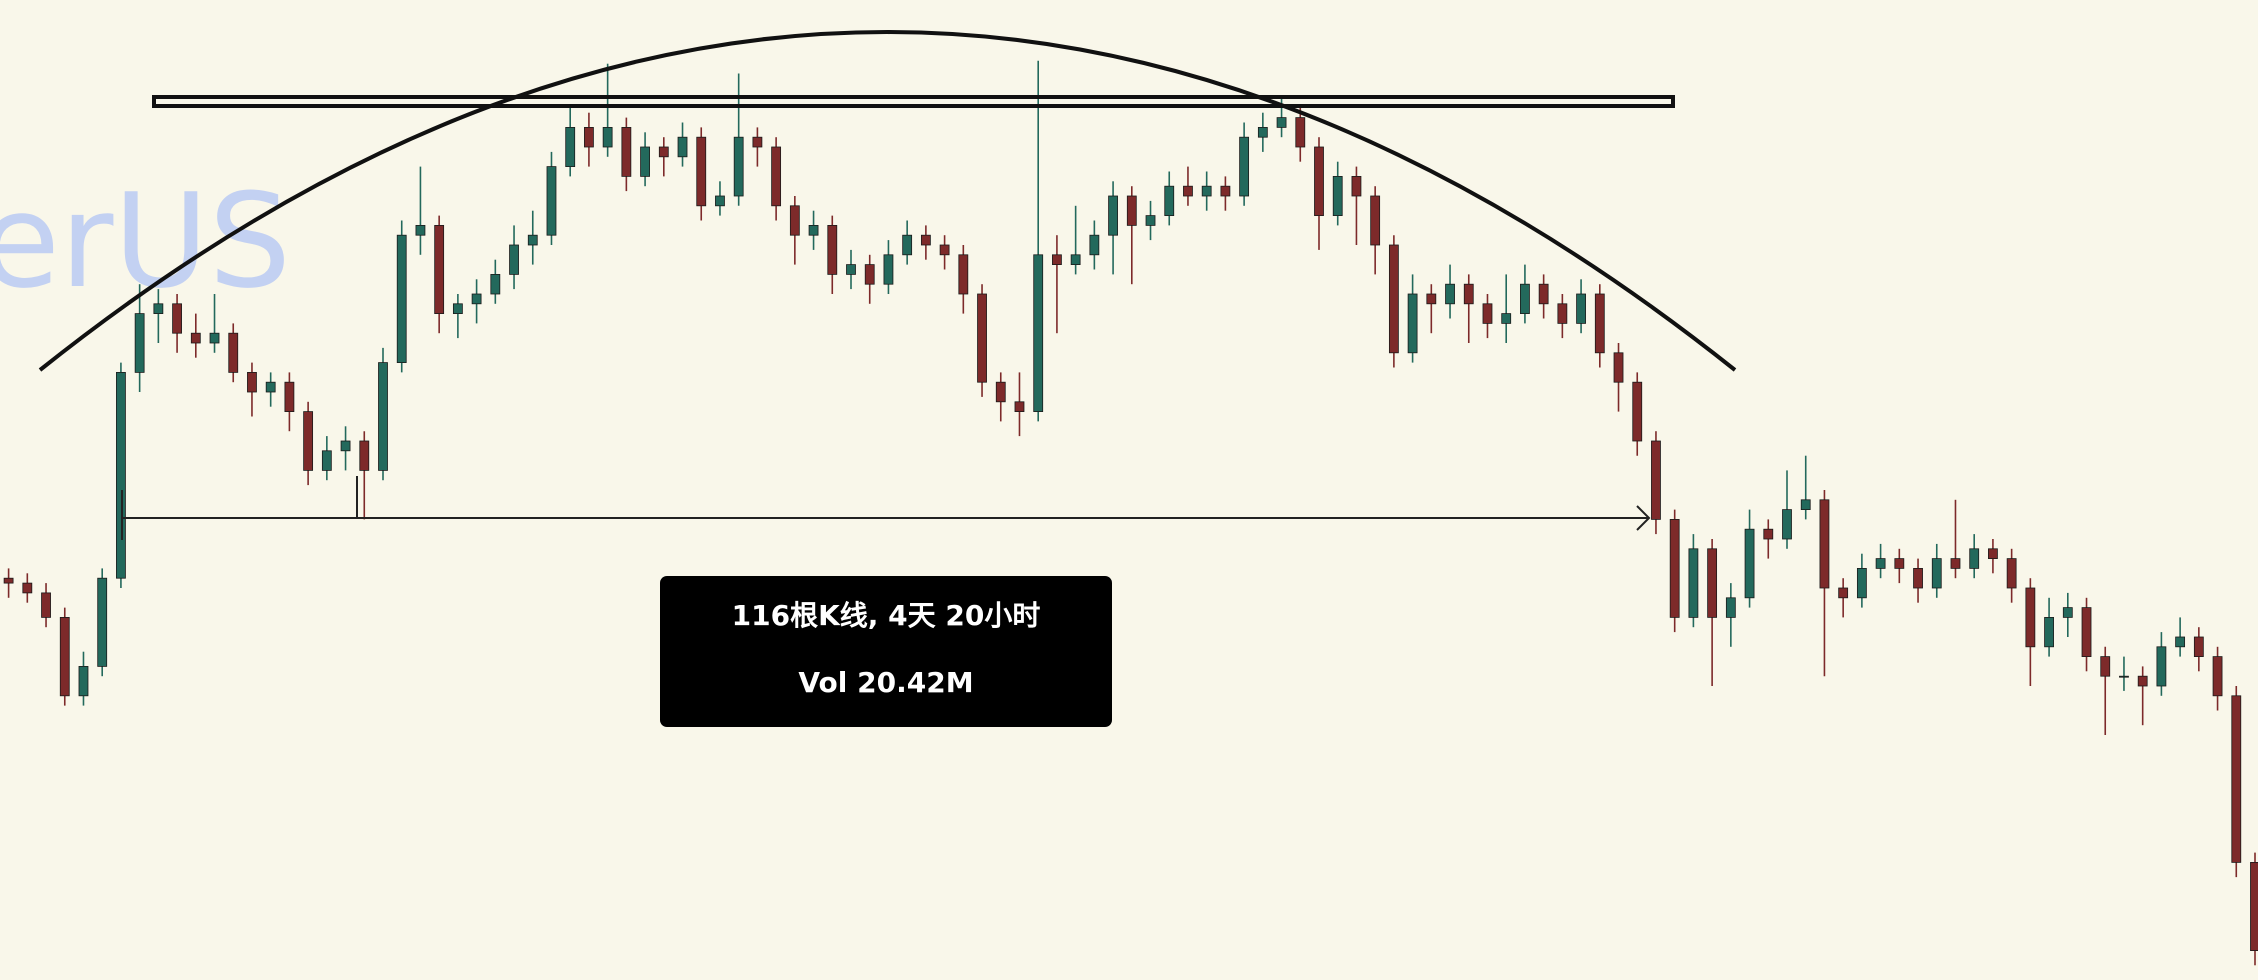  What do you see at coordinates (886, 615) in the screenshot?
I see `tooltip-bars: 116根K线, 4天 20小时` at bounding box center [886, 615].